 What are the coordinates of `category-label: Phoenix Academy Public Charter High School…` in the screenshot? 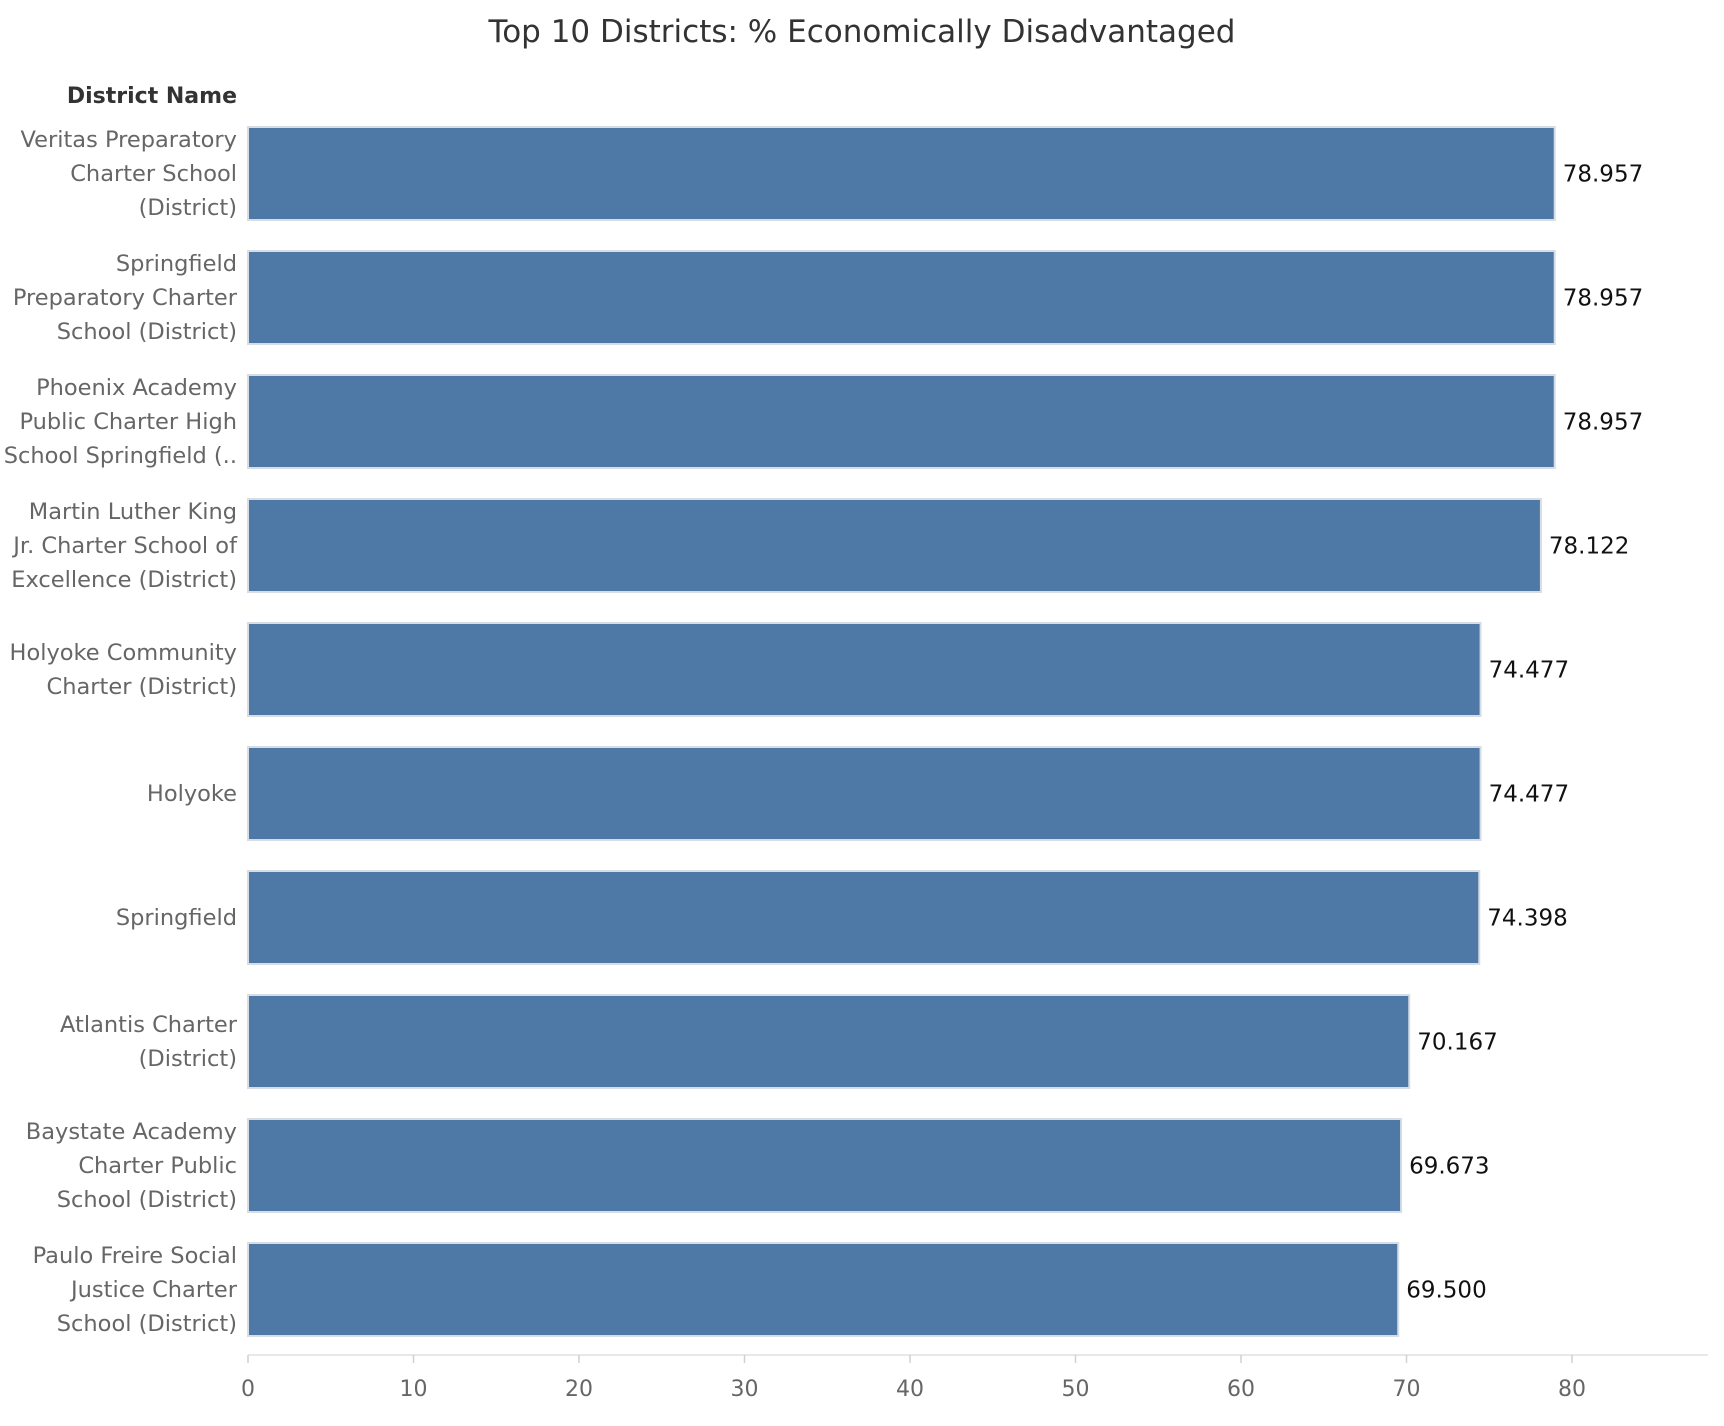 It's located at (119, 422).